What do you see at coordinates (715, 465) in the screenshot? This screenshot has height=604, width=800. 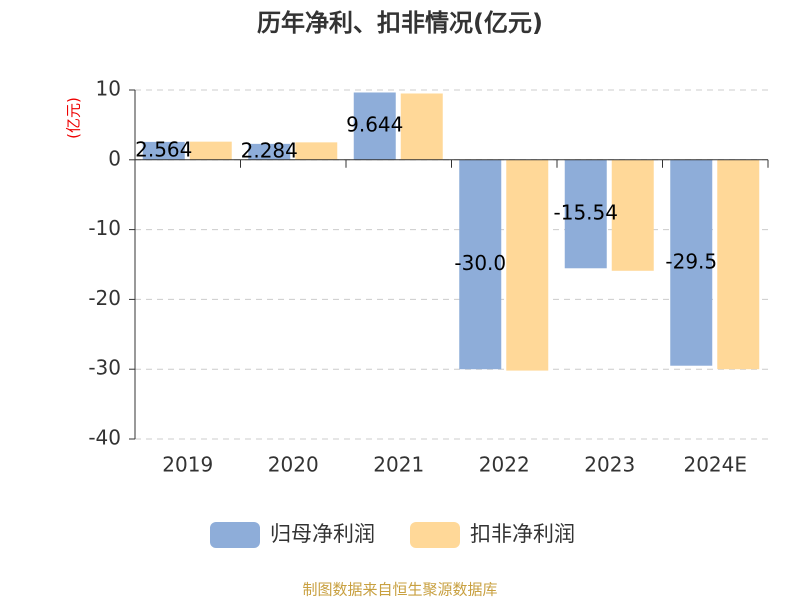 I see `x-tick-label: 2024E` at bounding box center [715, 465].